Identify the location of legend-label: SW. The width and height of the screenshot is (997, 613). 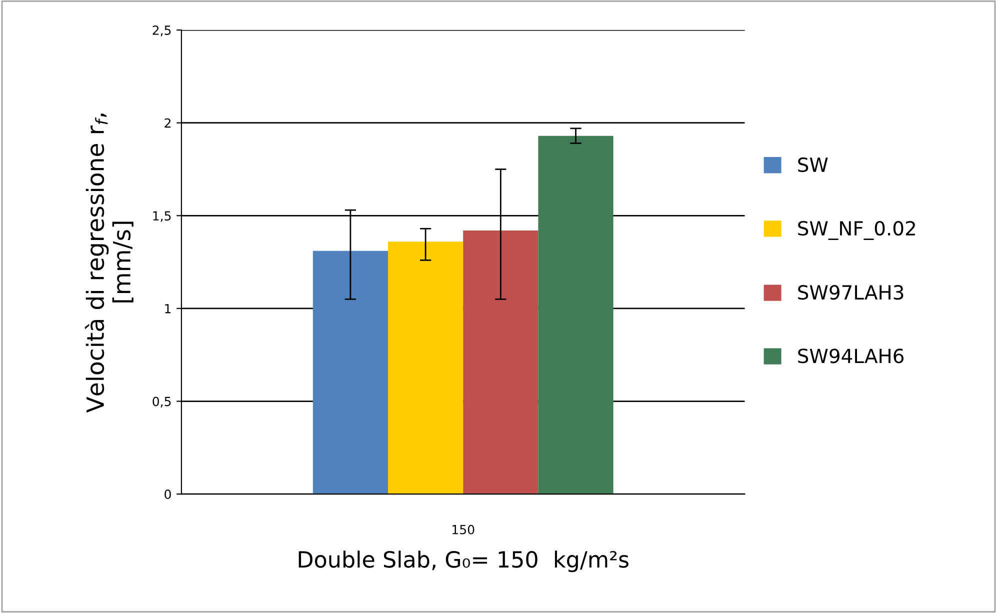
(813, 164).